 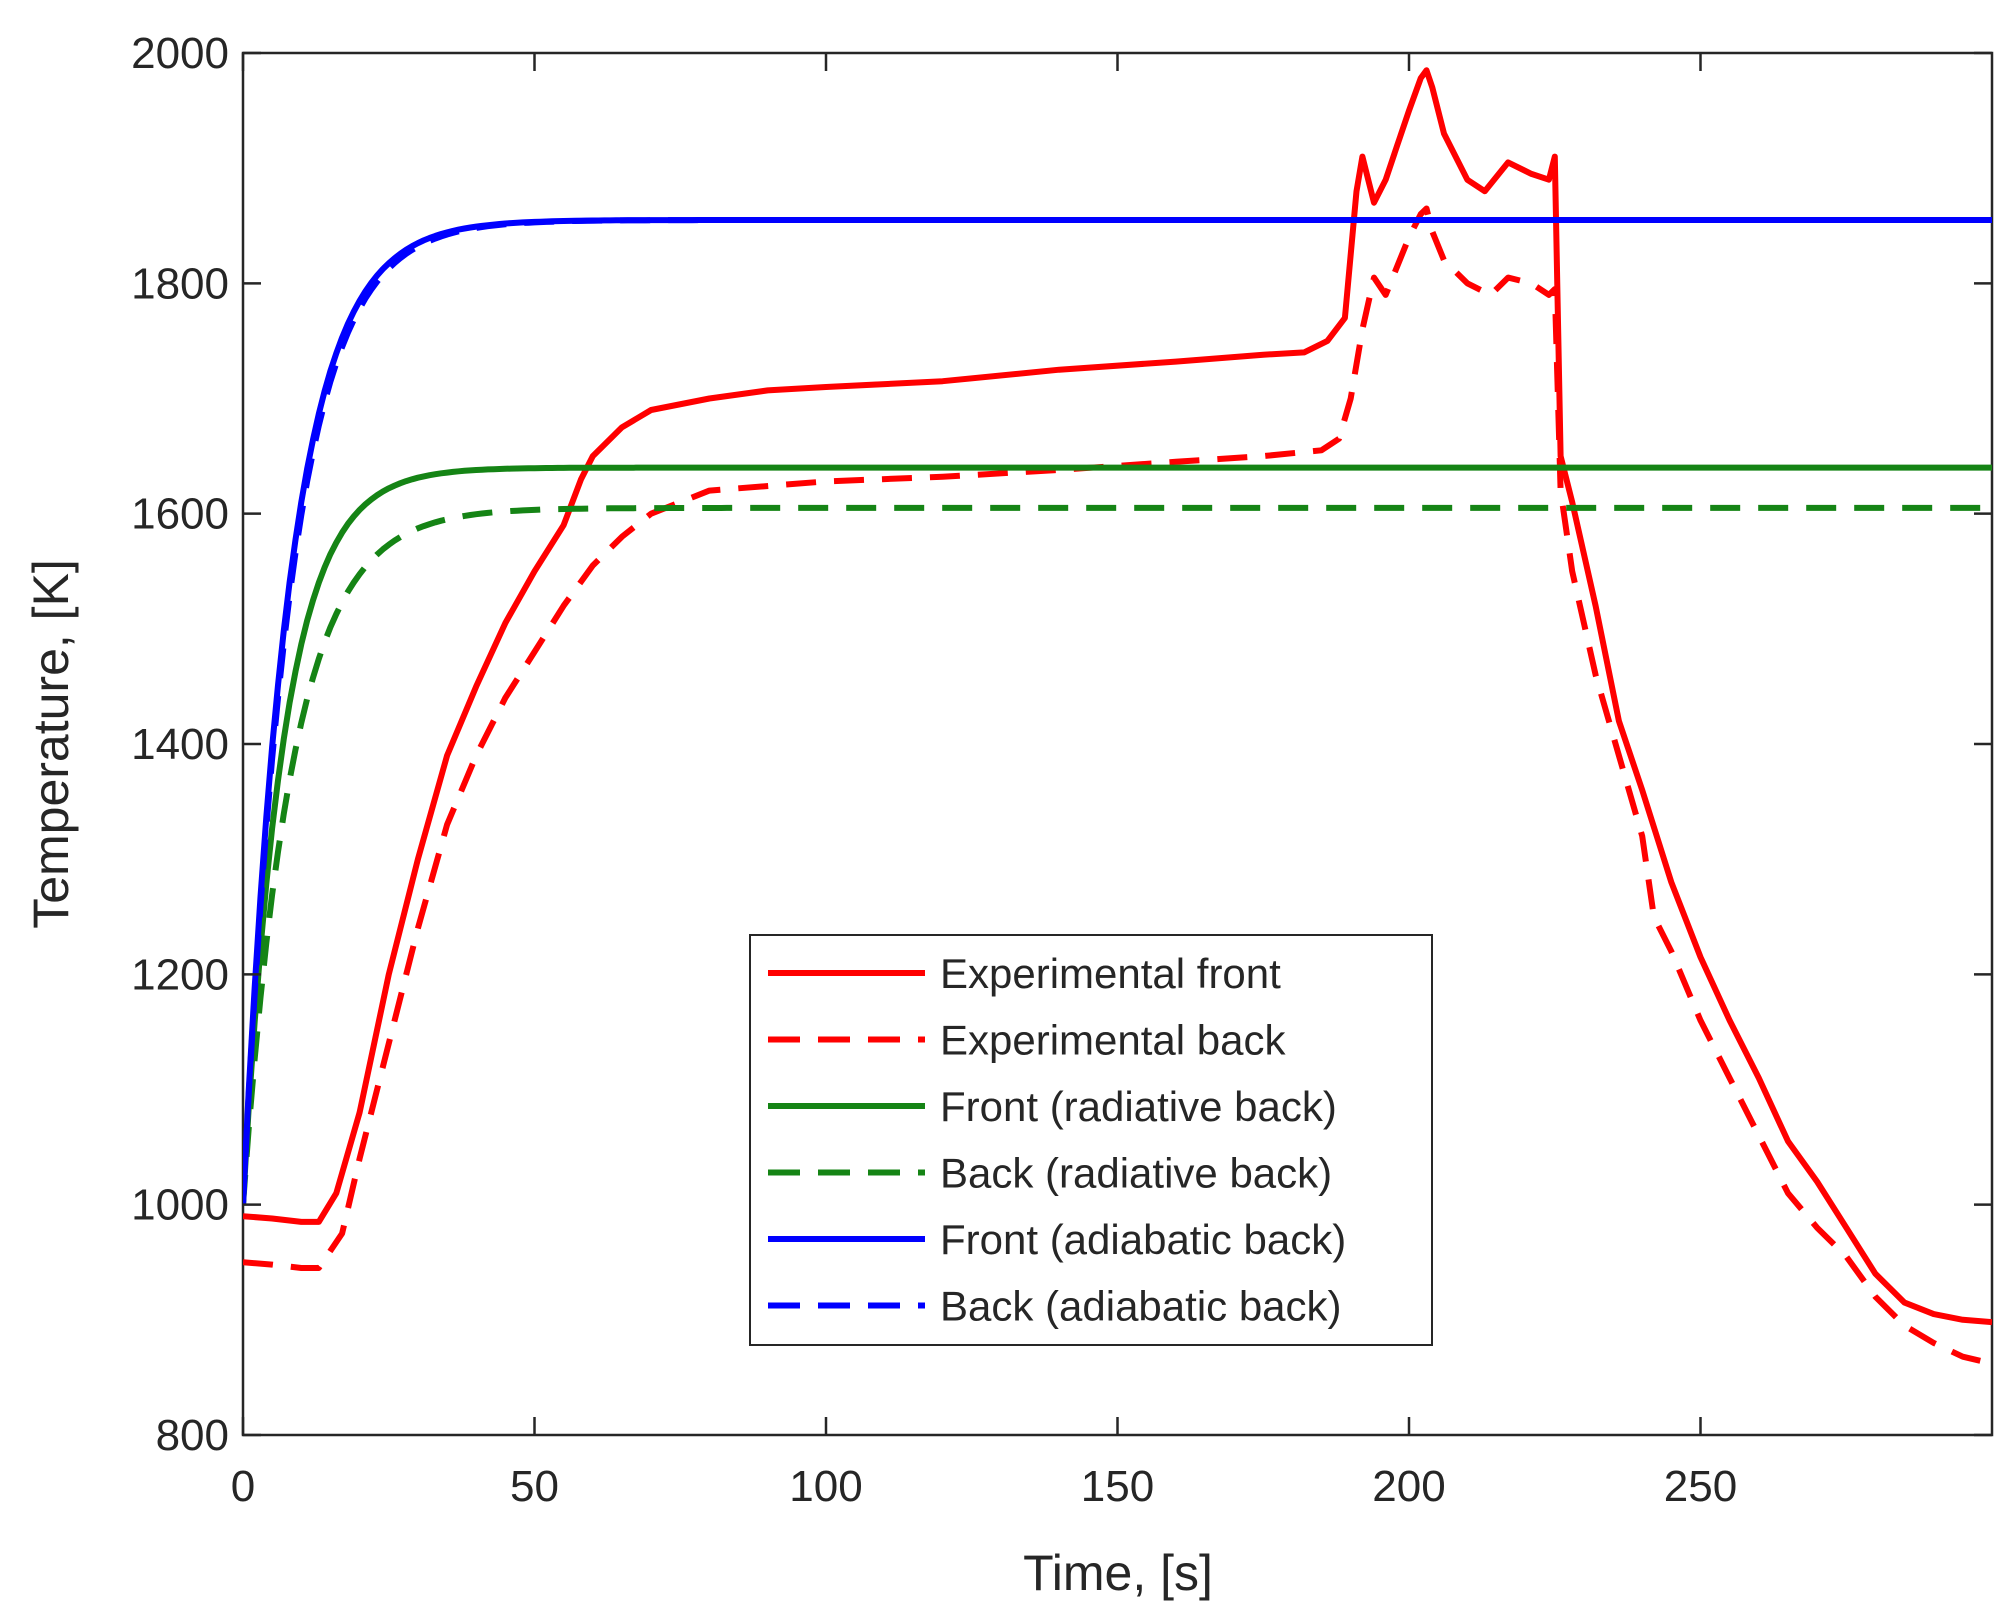 I want to click on y-tick-label: 1800, so click(x=180, y=283).